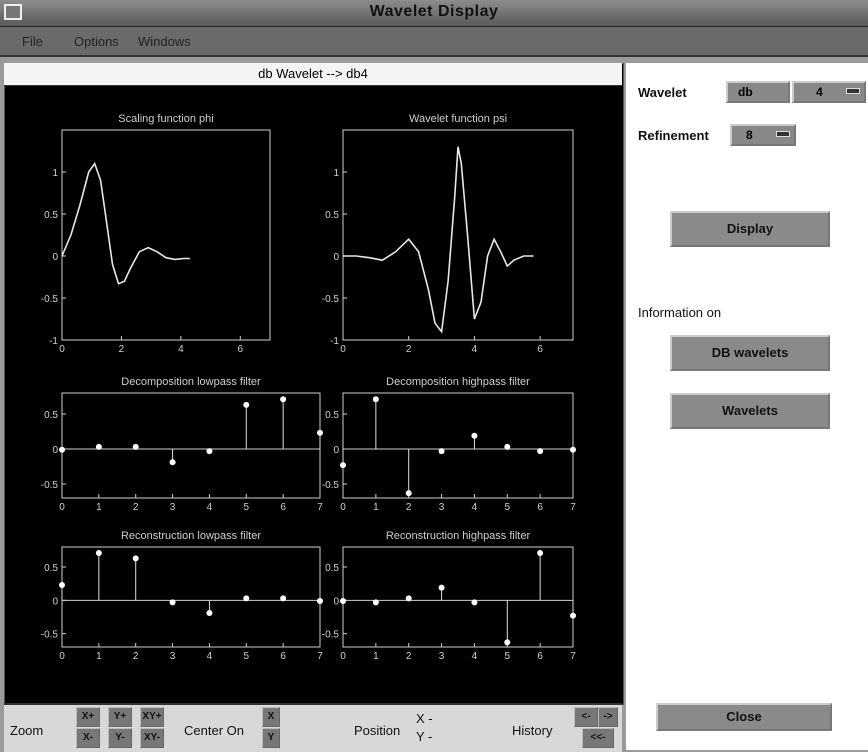 This screenshot has width=868, height=752. What do you see at coordinates (271, 717) in the screenshot?
I see `center-x-button: X` at bounding box center [271, 717].